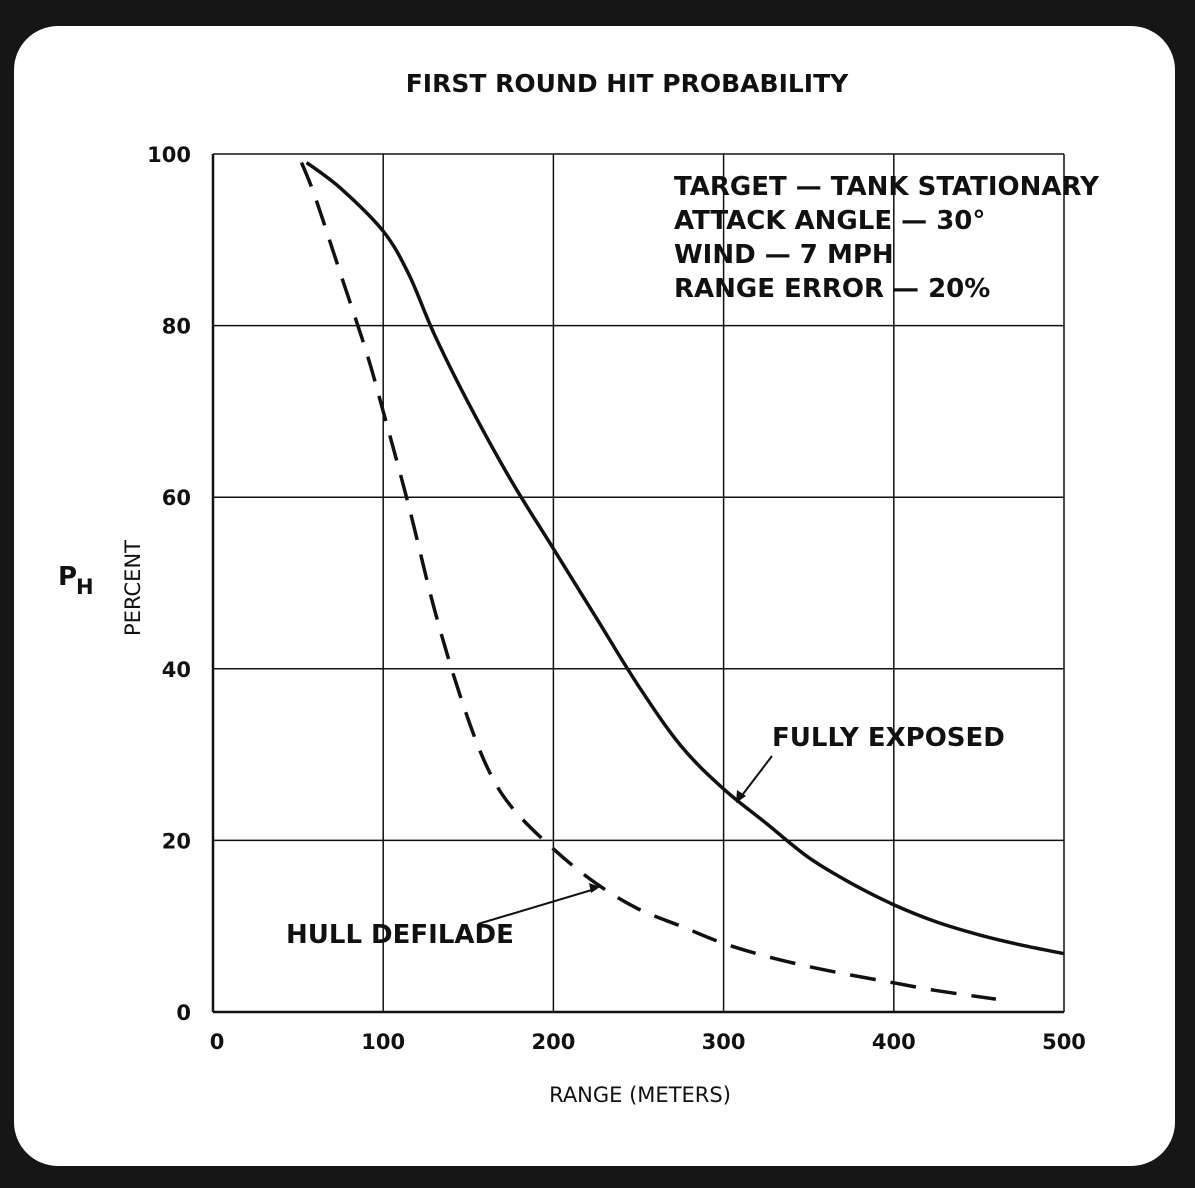  I want to click on y-axis-label-subscript: H, so click(85, 587).